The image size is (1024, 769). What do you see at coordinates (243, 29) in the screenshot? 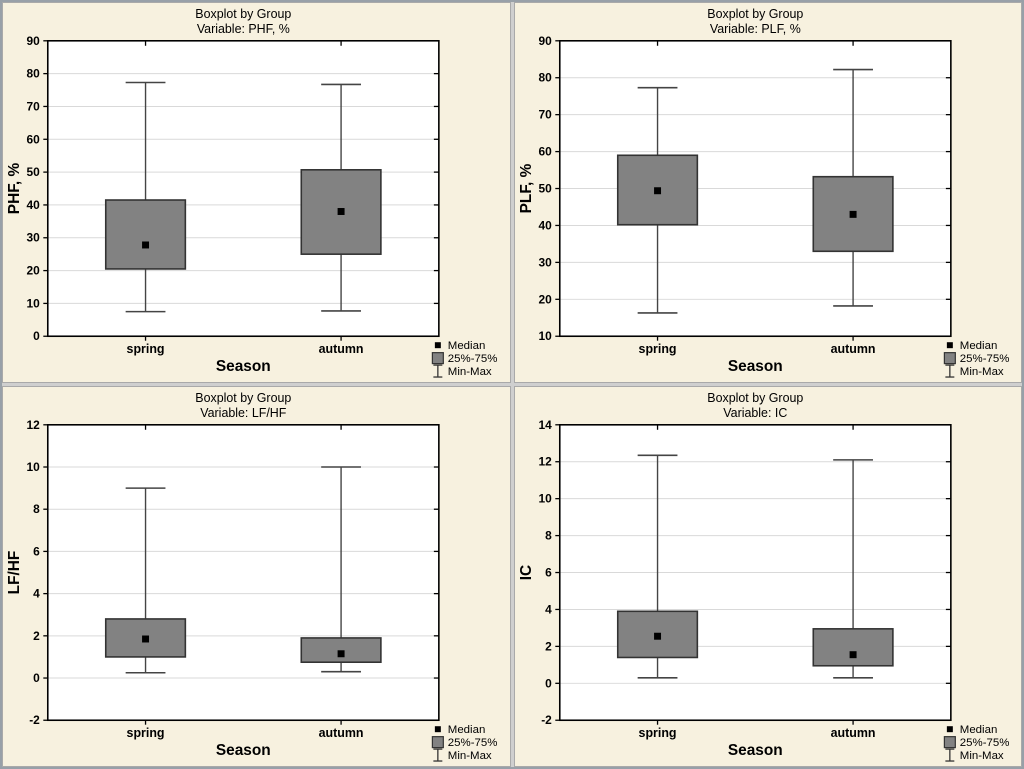
I see `panel-subtitle: Variable: PHF, %` at bounding box center [243, 29].